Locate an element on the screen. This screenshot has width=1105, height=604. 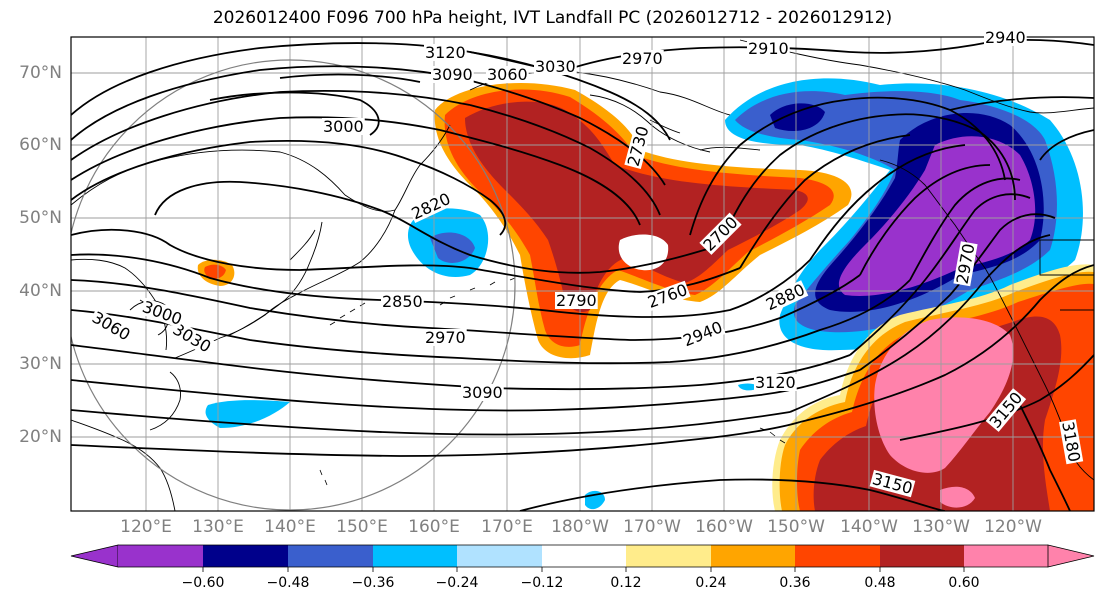
lat-label: 60°N is located at coordinates (40, 145).